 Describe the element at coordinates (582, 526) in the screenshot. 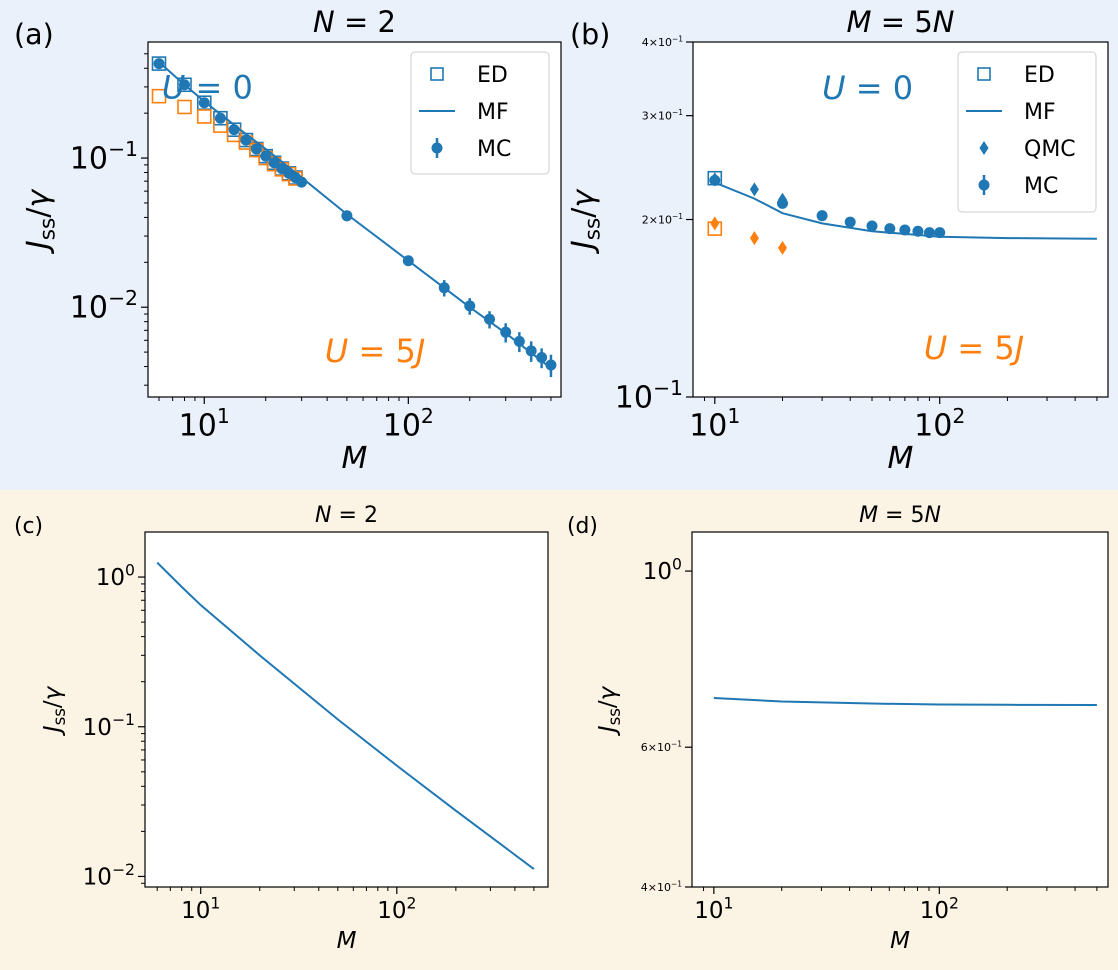

I see `panel-label: (d)` at that location.